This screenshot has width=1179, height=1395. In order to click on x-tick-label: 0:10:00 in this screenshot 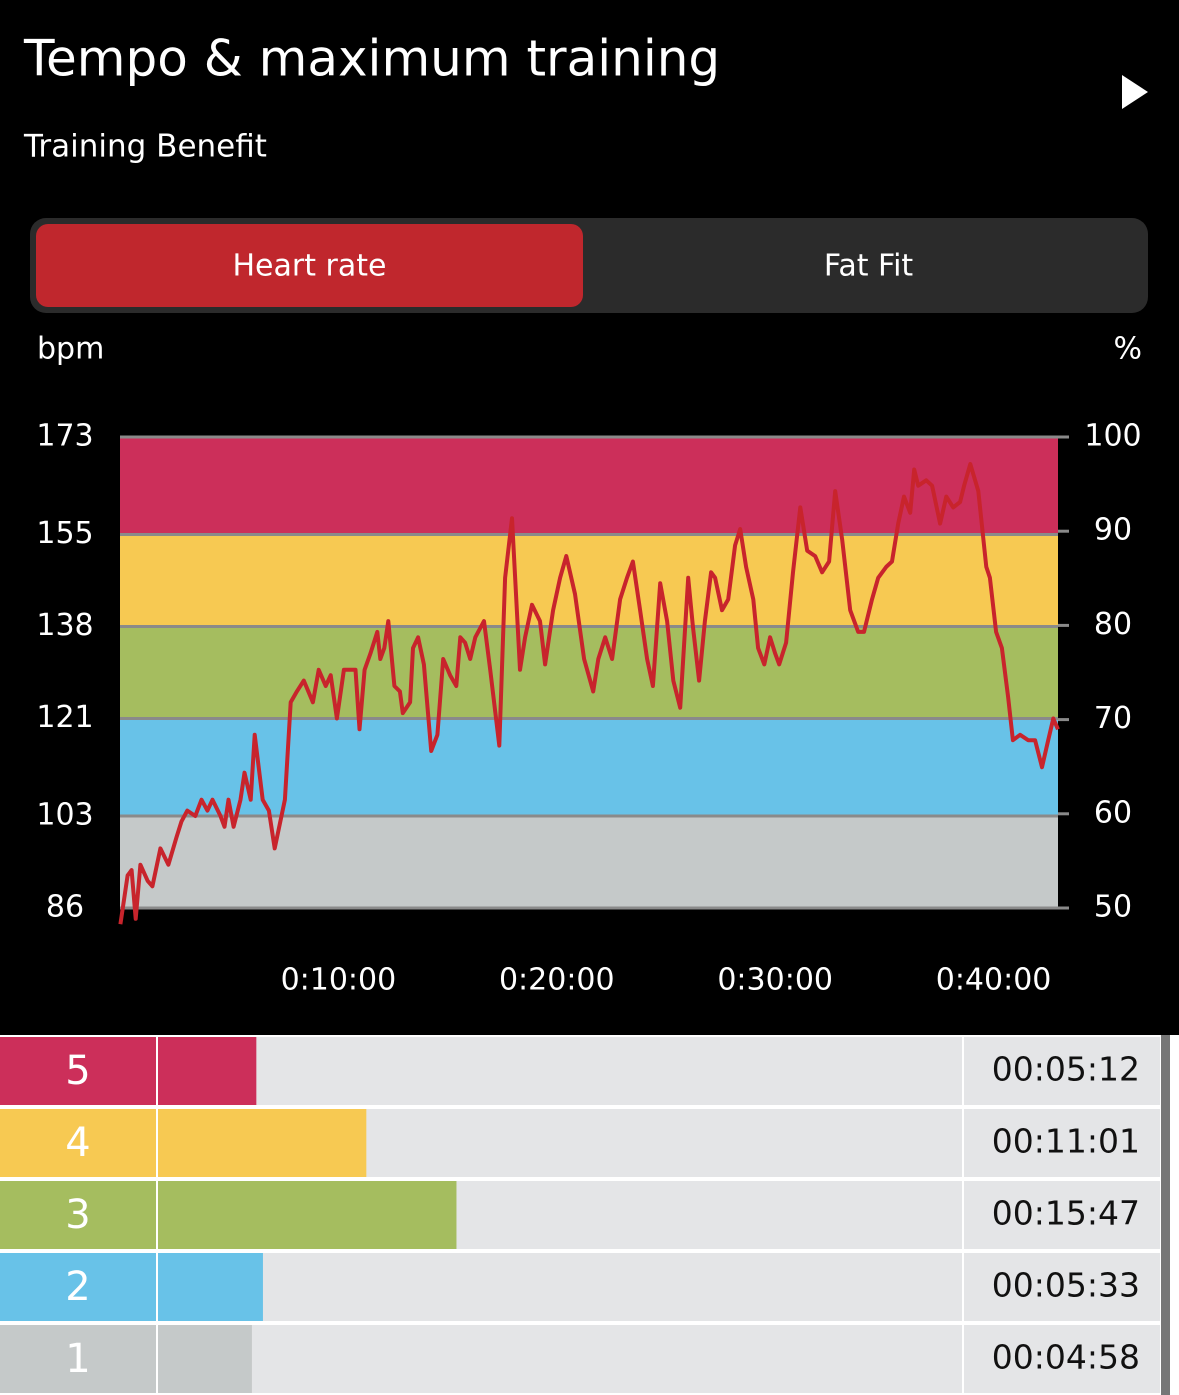, I will do `click(339, 980)`.